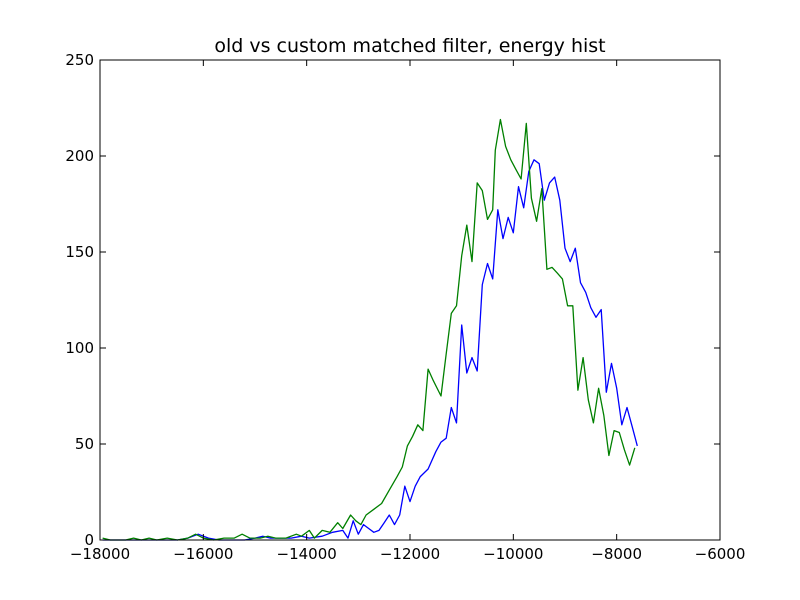  What do you see at coordinates (307, 554) in the screenshot?
I see `x-tick-label: −14000` at bounding box center [307, 554].